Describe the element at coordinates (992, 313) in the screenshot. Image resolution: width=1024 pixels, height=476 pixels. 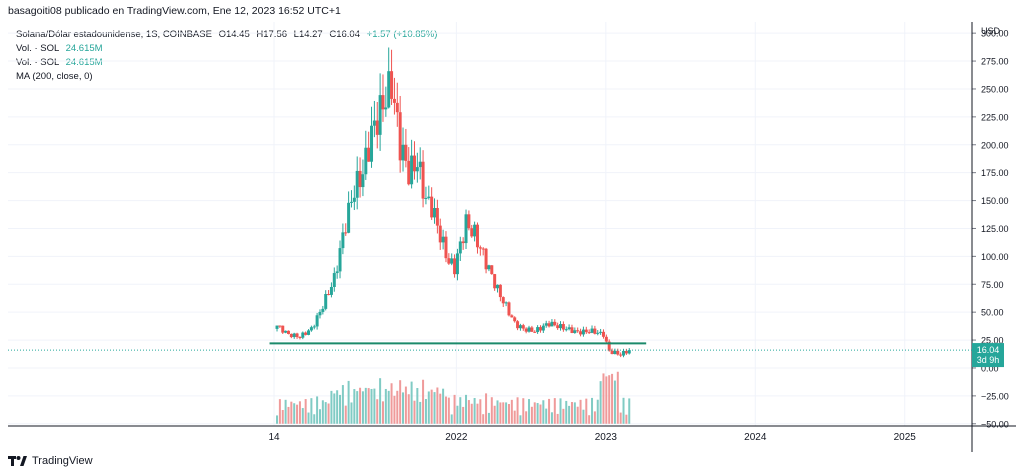
I see `y-tick-label: 50.00` at that location.